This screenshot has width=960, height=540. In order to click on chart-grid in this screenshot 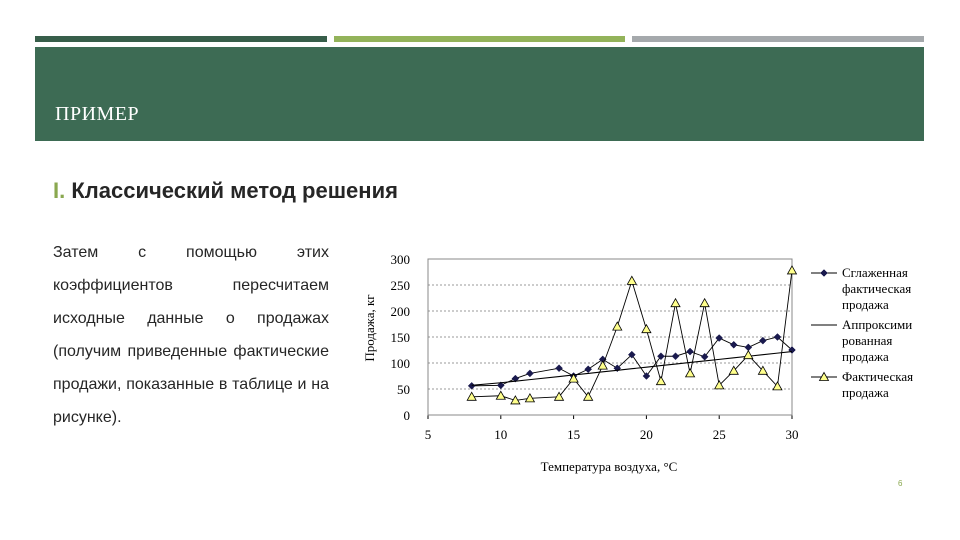, I will do `click(610, 324)`.